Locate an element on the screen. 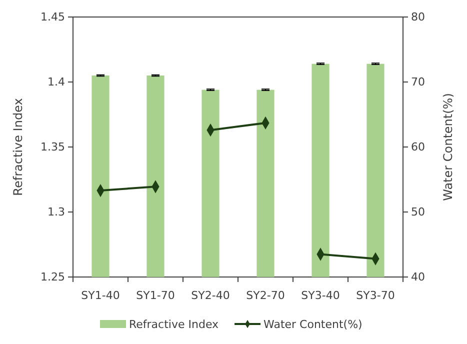 This screenshot has height=344, width=467. legend-label: Water Content(%) is located at coordinates (313, 324).